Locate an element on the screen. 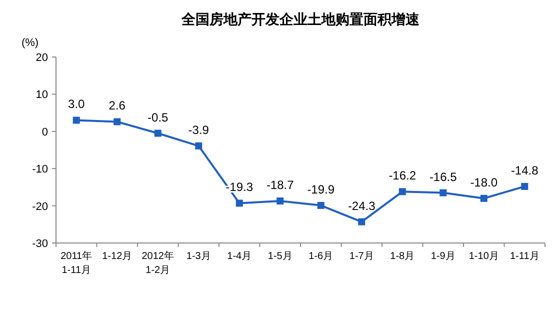 The image size is (555, 321). x-tick-label: 1-8月 is located at coordinates (402, 256).